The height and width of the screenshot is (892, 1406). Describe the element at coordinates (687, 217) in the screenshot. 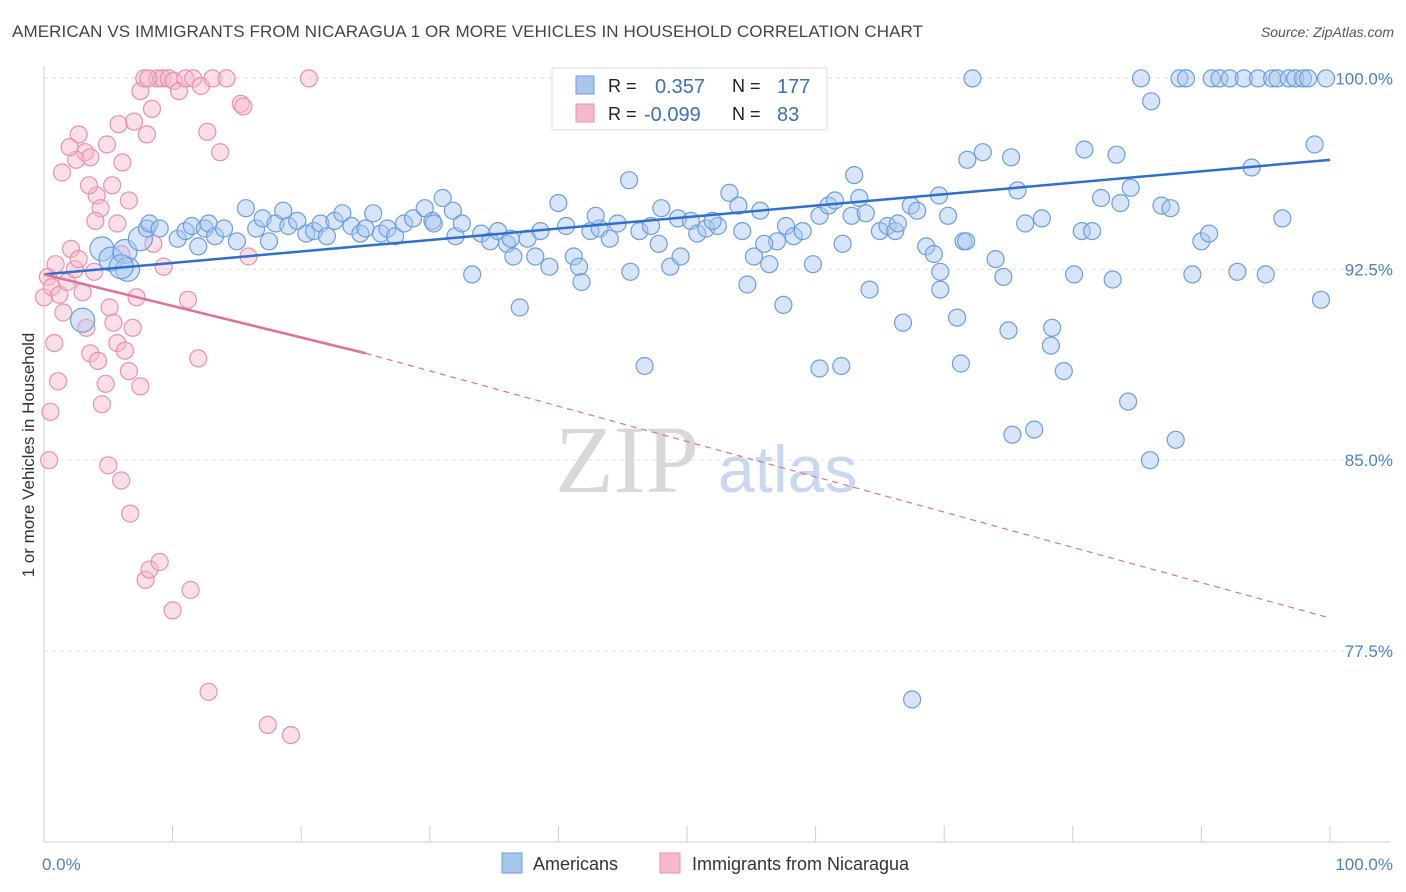

I see `trend-line-americans` at that location.